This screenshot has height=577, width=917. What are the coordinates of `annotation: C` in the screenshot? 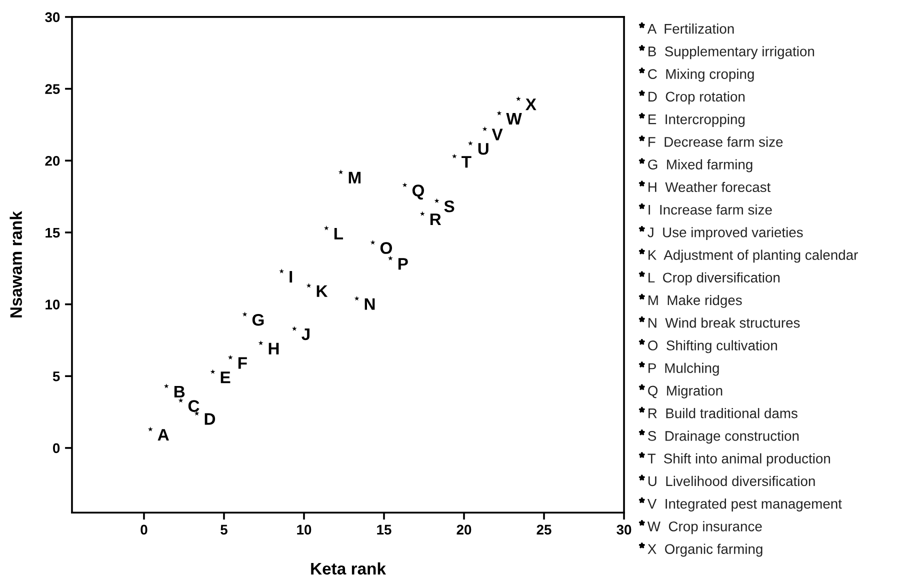 It's located at (194, 406).